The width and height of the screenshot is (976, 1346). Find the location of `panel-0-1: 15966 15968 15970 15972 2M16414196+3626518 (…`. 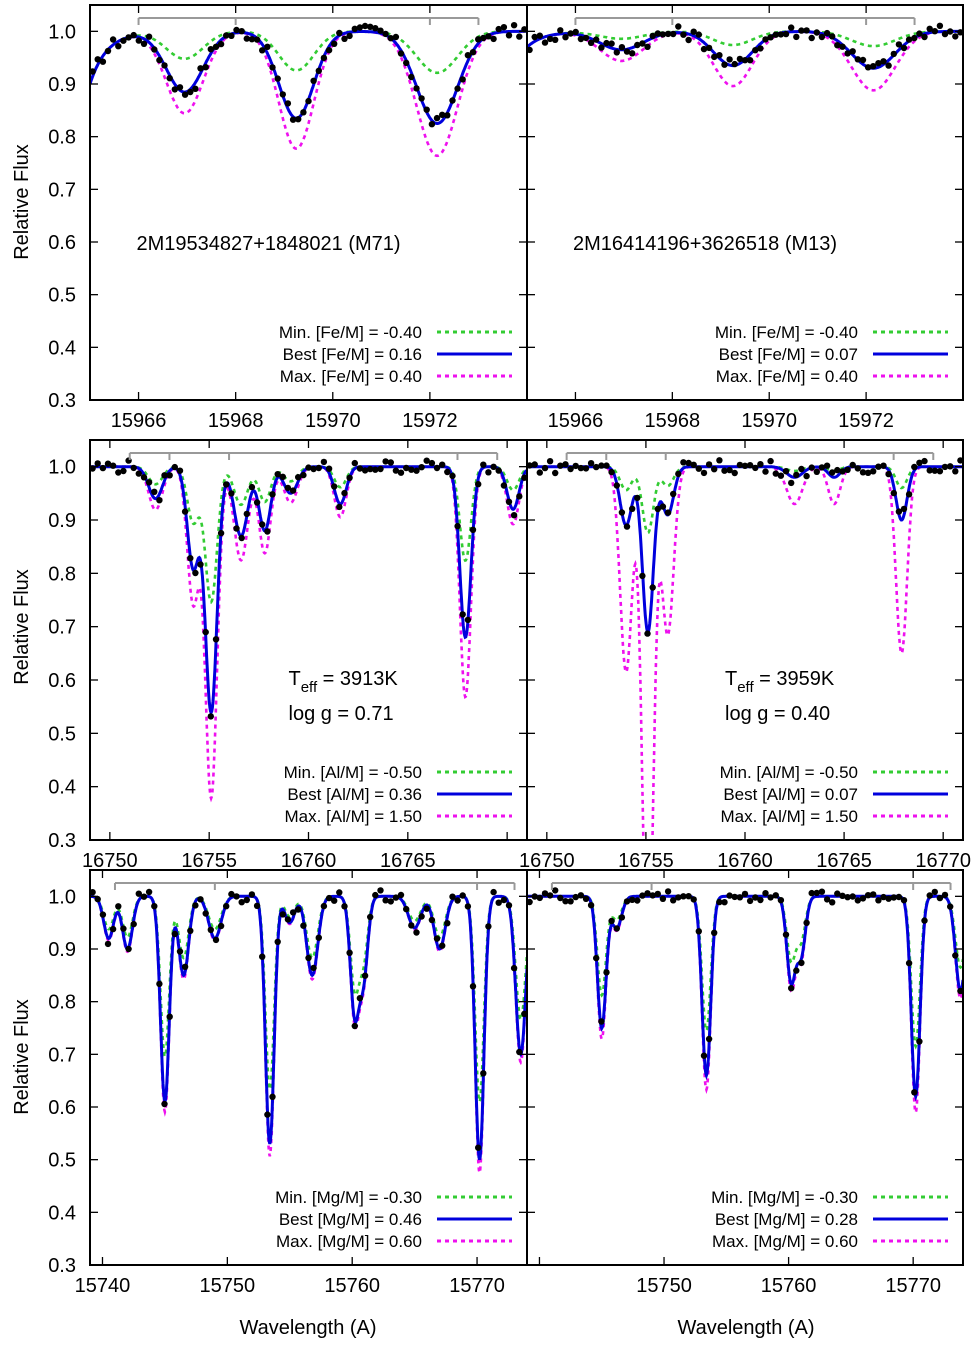

panel-0-1: 15966 15968 15970 15972 2M16414196+3626518 (… is located at coordinates (745, 218).